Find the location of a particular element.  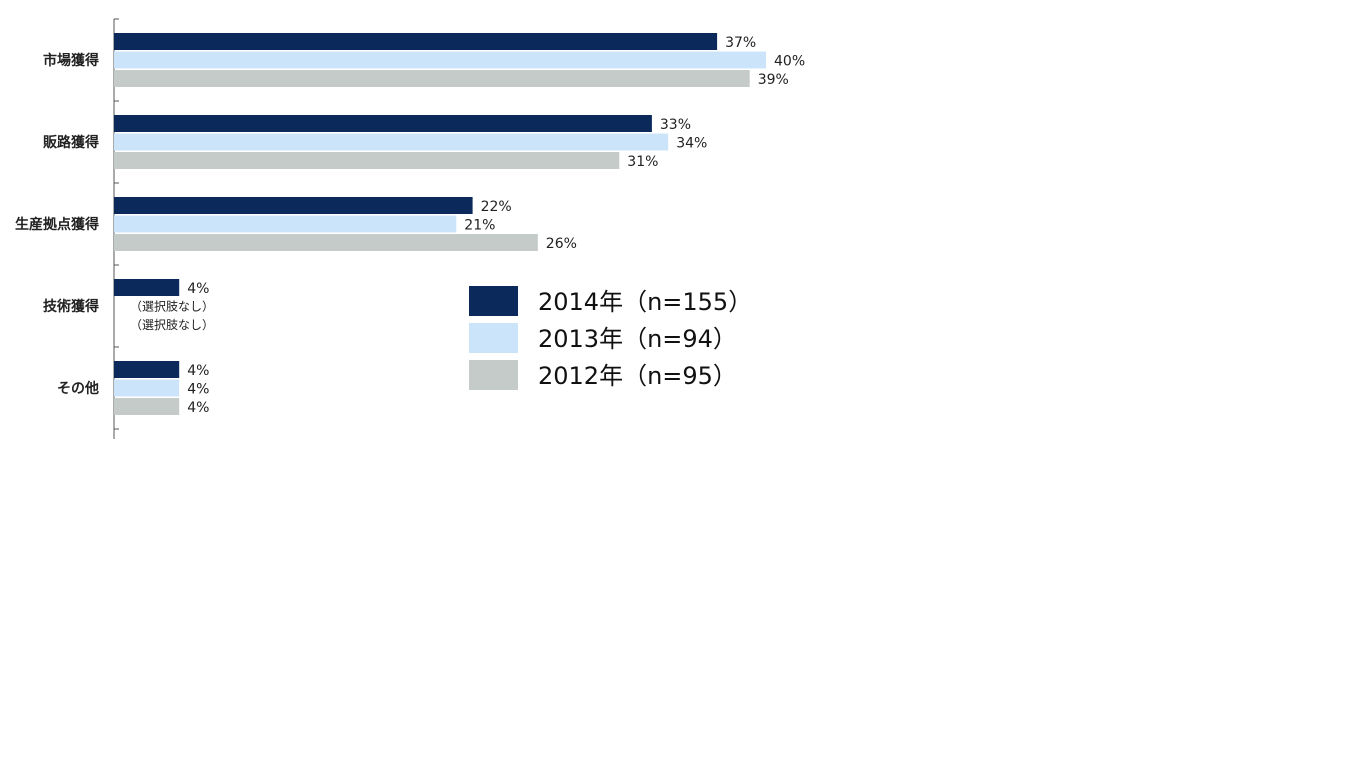

category-label: その他 is located at coordinates (78, 388).